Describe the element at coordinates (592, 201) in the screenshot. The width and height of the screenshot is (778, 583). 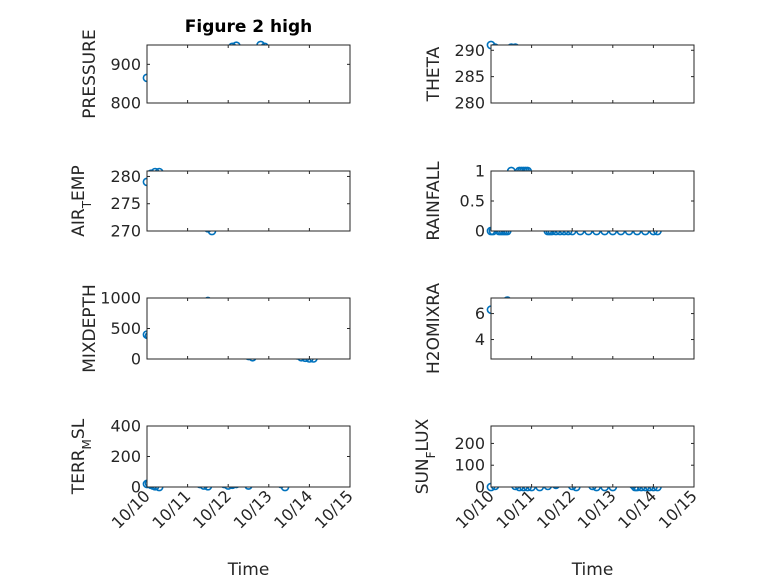
I see `rainfall-axes-frame` at that location.